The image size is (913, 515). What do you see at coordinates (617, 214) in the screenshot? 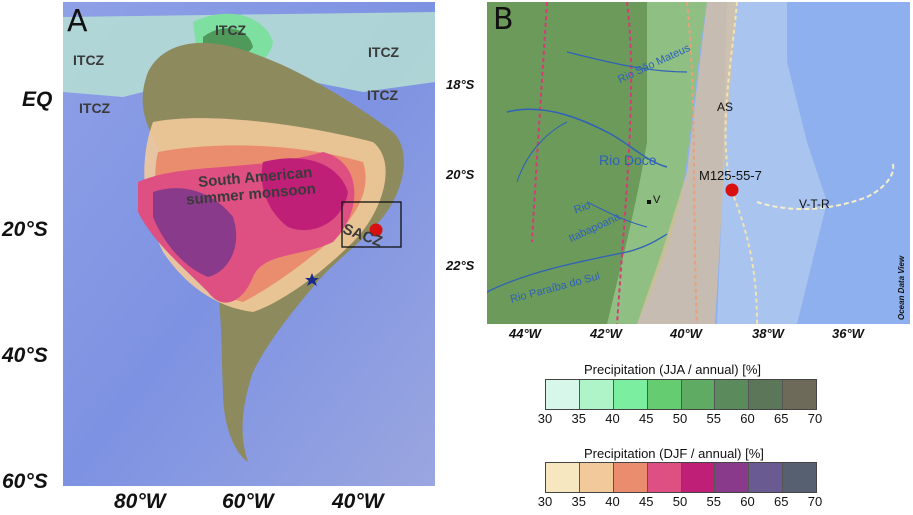
I see `rio-itabapoana-line` at bounding box center [617, 214].